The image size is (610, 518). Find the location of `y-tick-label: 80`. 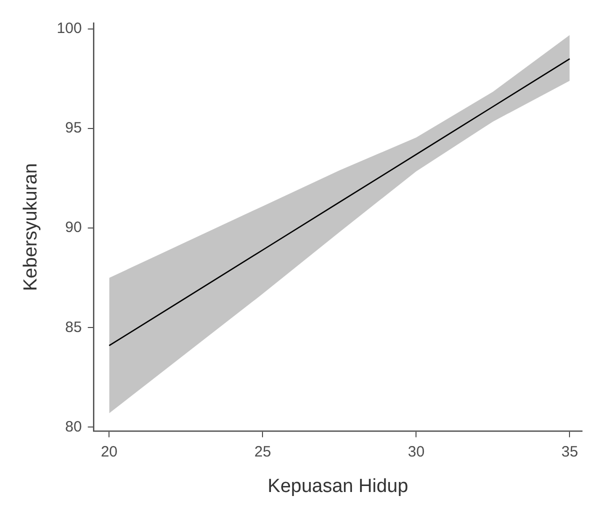

y-tick-label: 80 is located at coordinates (73, 427).